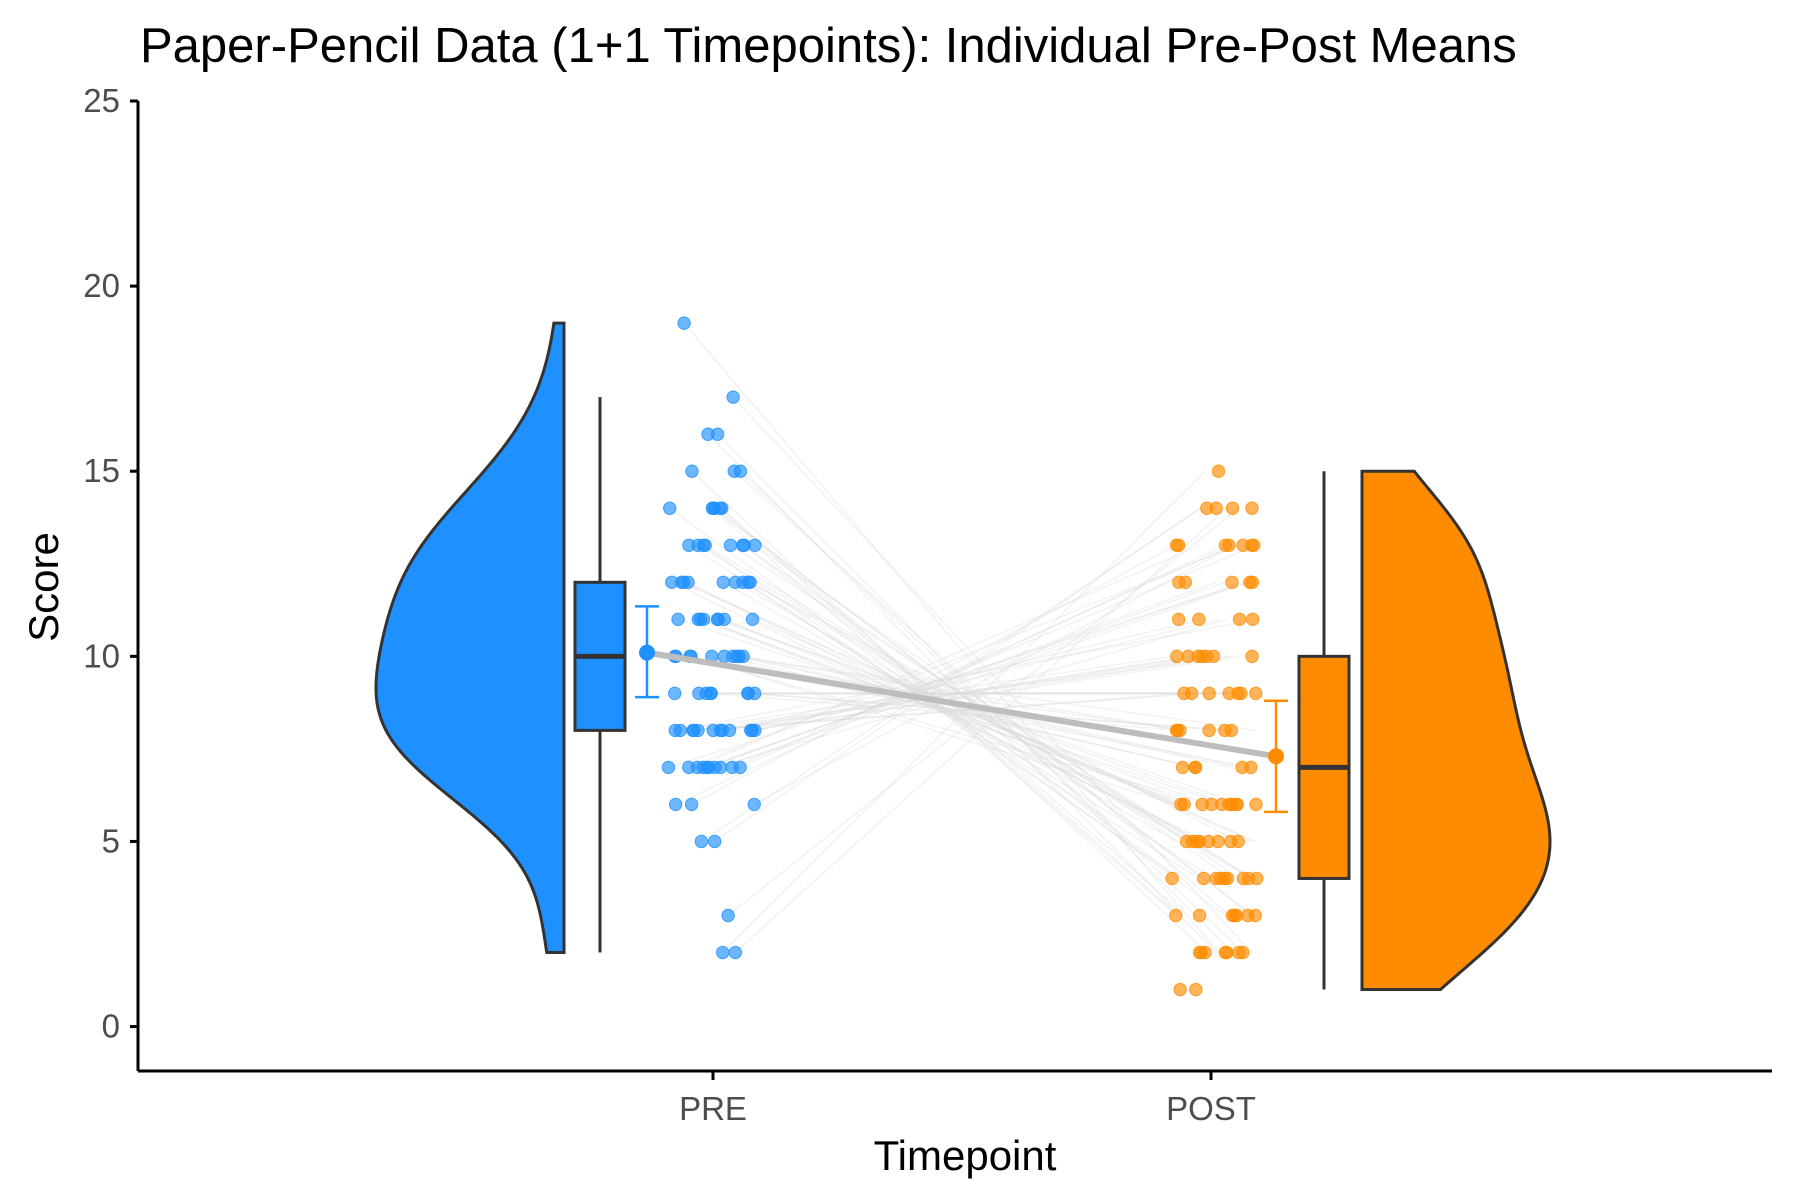 The width and height of the screenshot is (1800, 1200). Describe the element at coordinates (713, 1108) in the screenshot. I see `x-tick-label: PRE` at that location.